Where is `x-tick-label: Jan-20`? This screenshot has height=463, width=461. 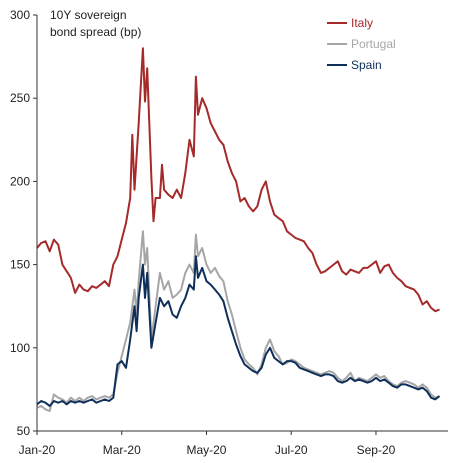 x-tick-label: Jan-20 is located at coordinates (37, 450).